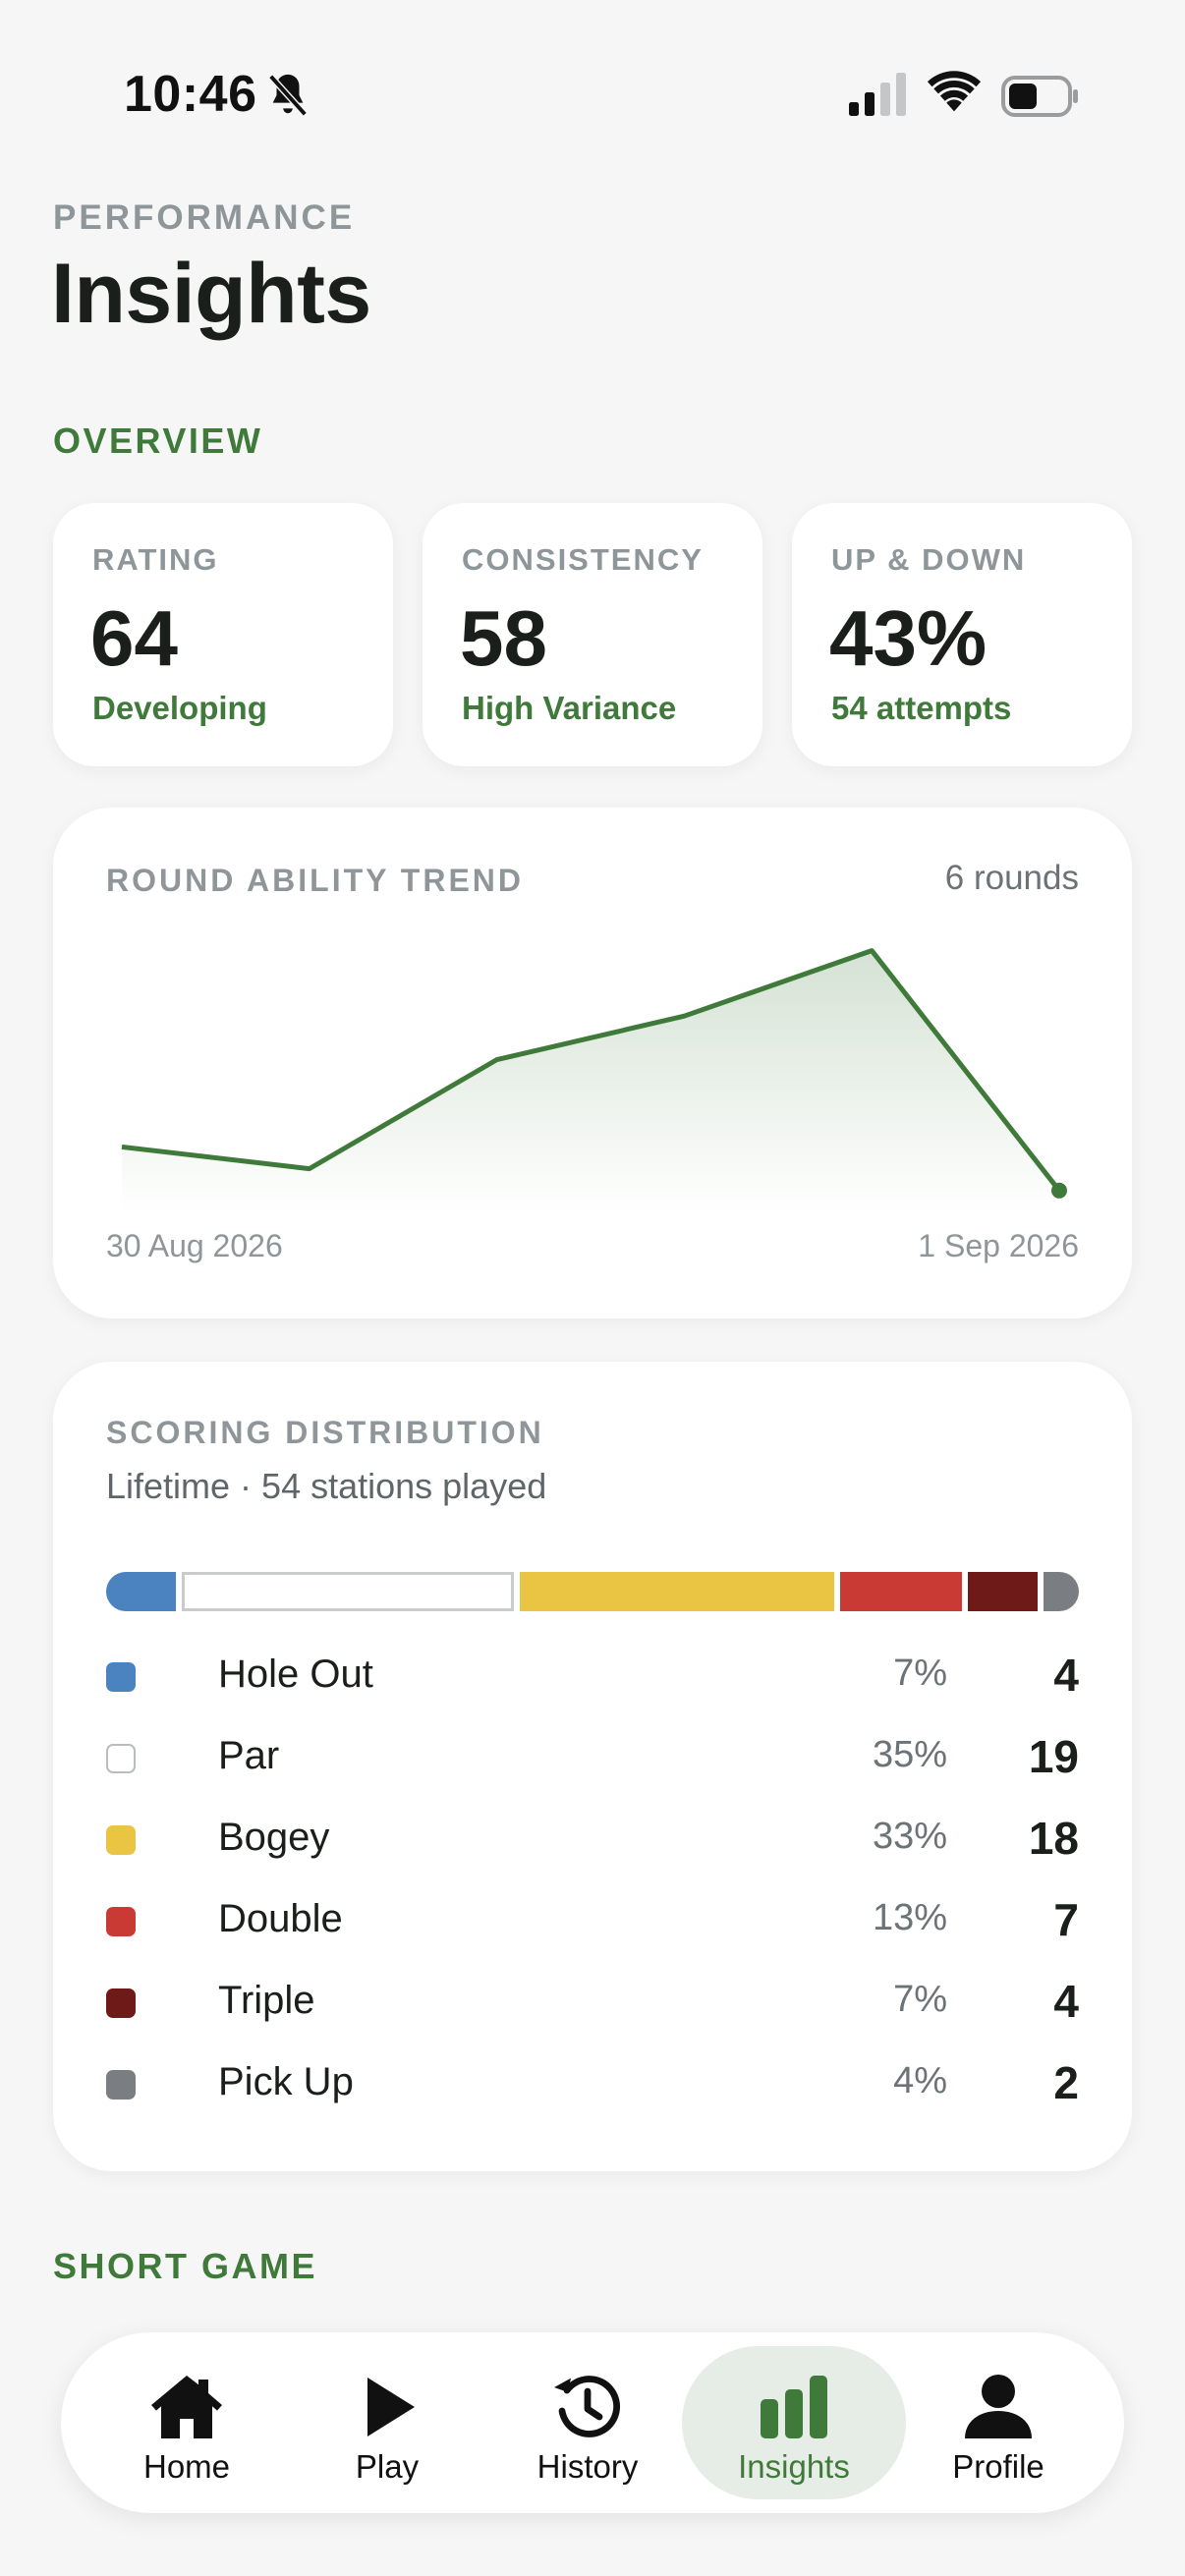 This screenshot has height=2576, width=1185. I want to click on trend-title: ROUND ABILITY TREND, so click(315, 880).